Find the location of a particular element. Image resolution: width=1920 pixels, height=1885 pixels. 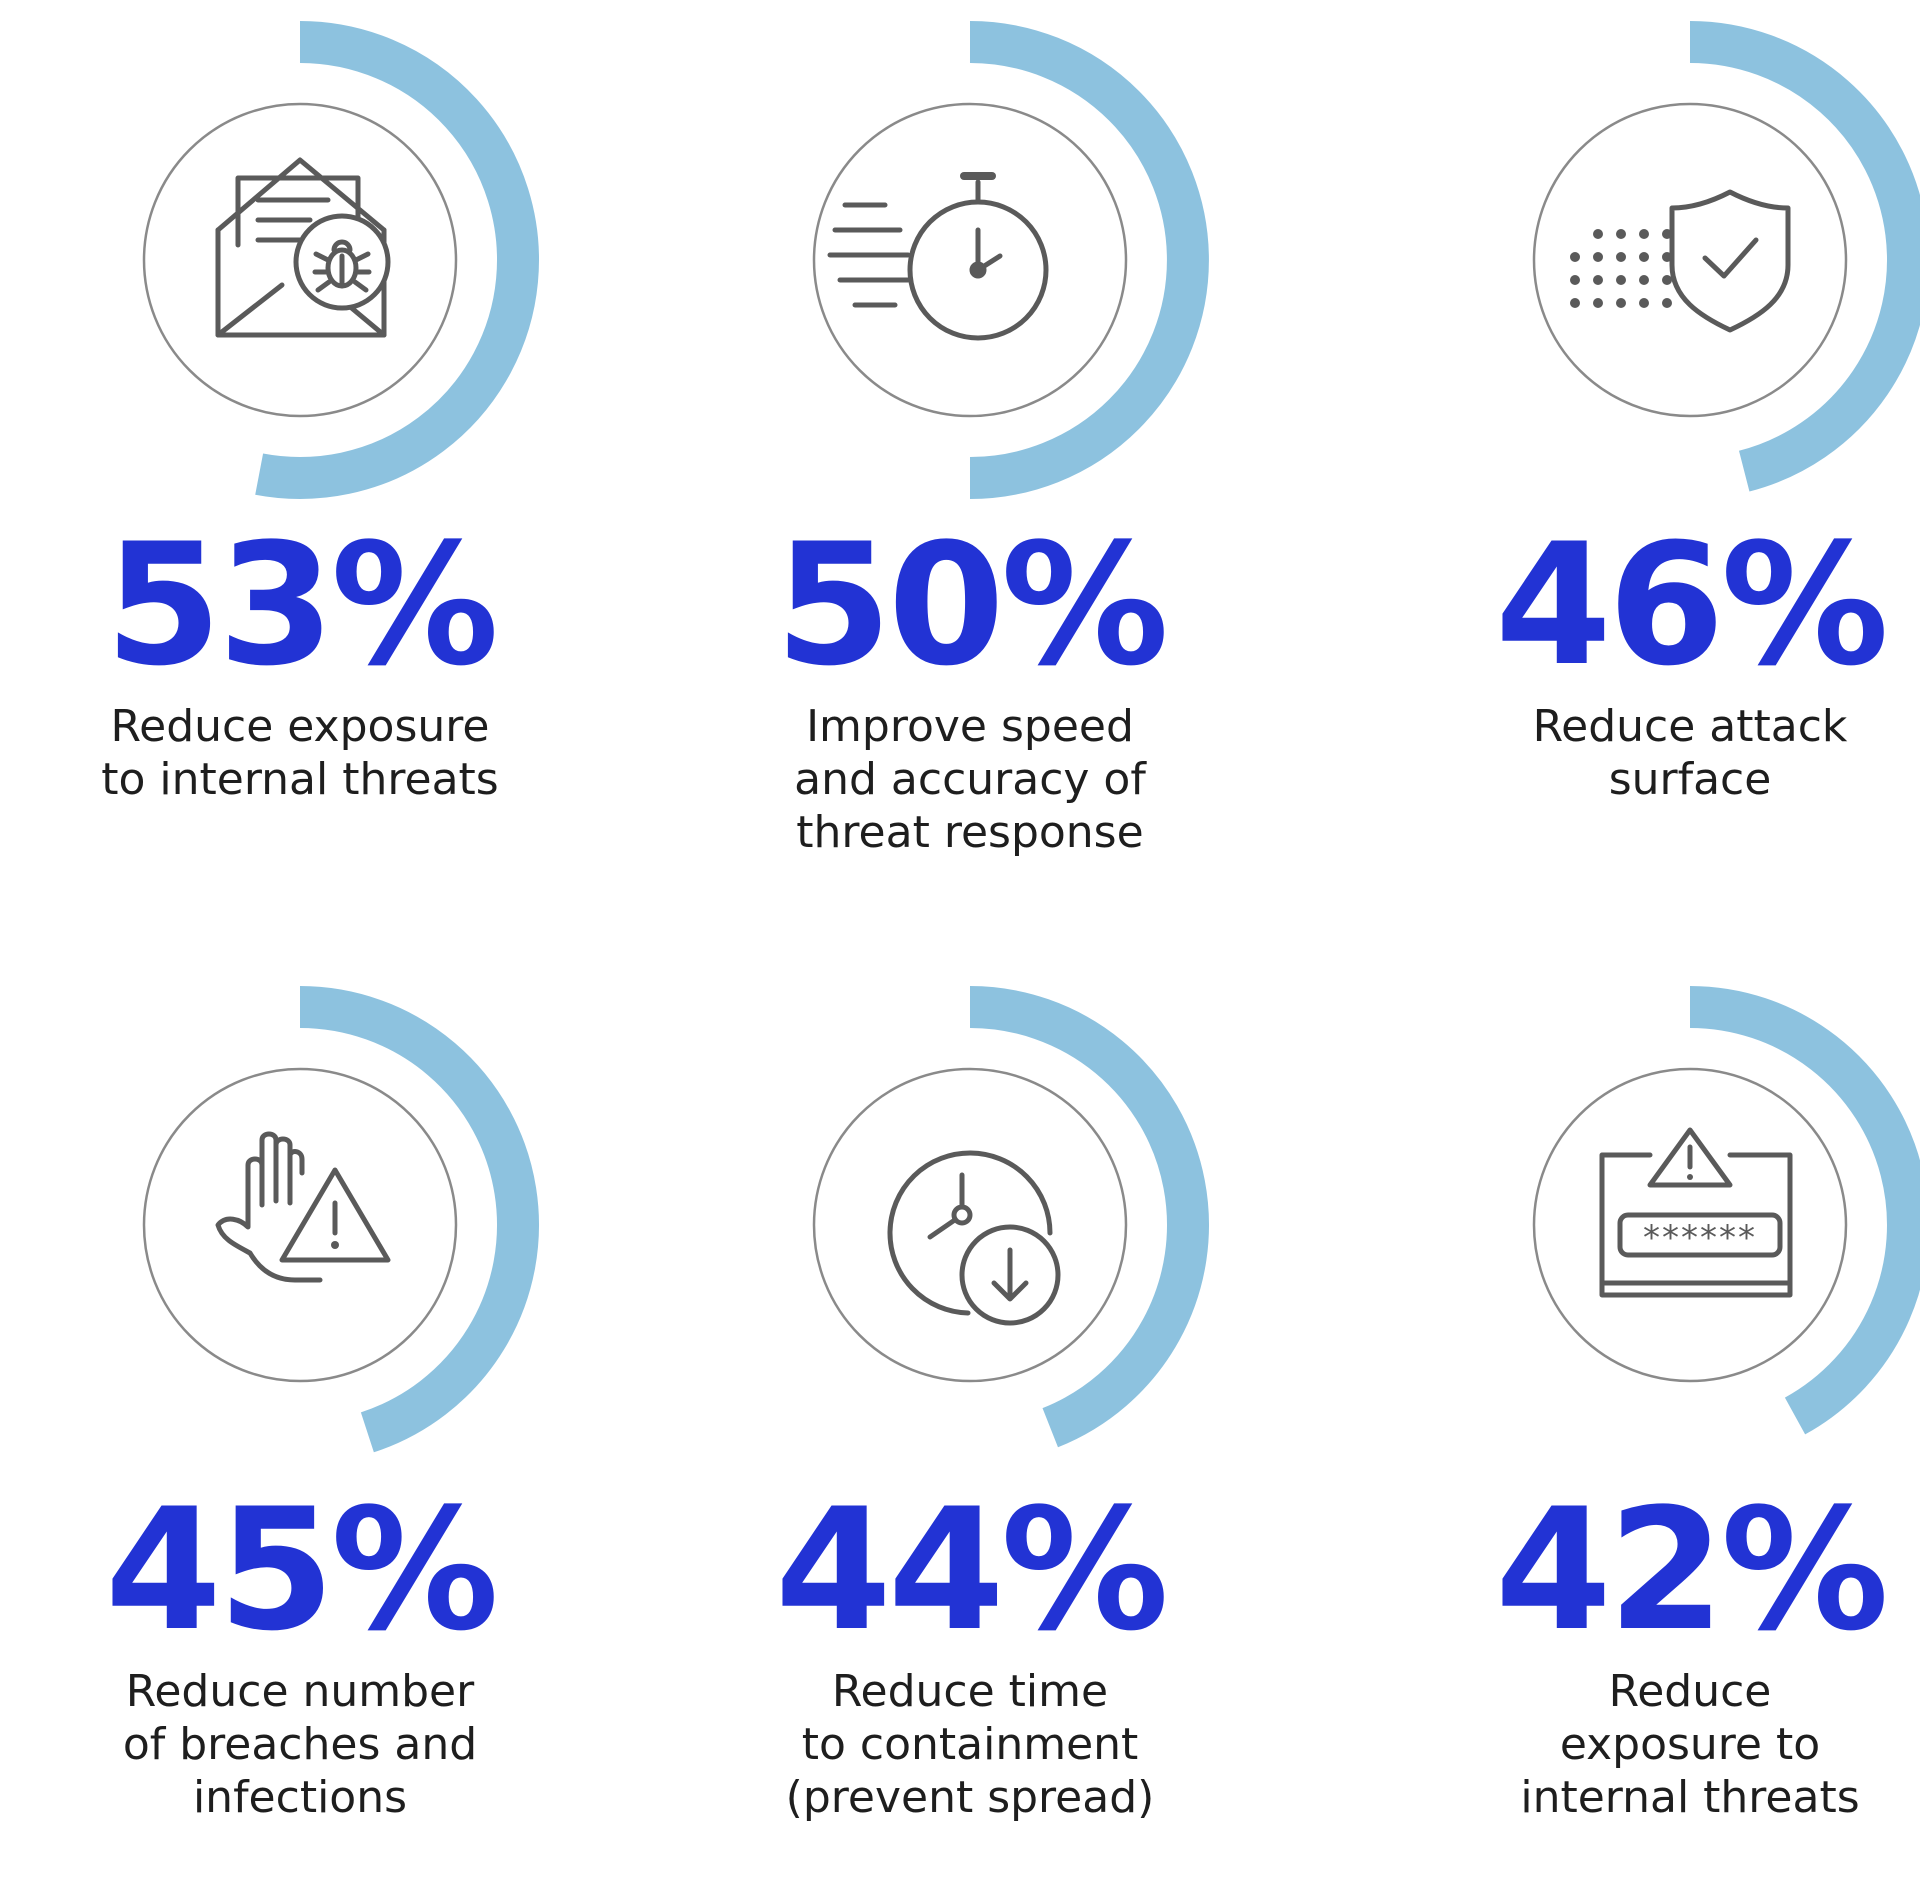

description-line: Reduce time is located at coordinates (970, 1691).